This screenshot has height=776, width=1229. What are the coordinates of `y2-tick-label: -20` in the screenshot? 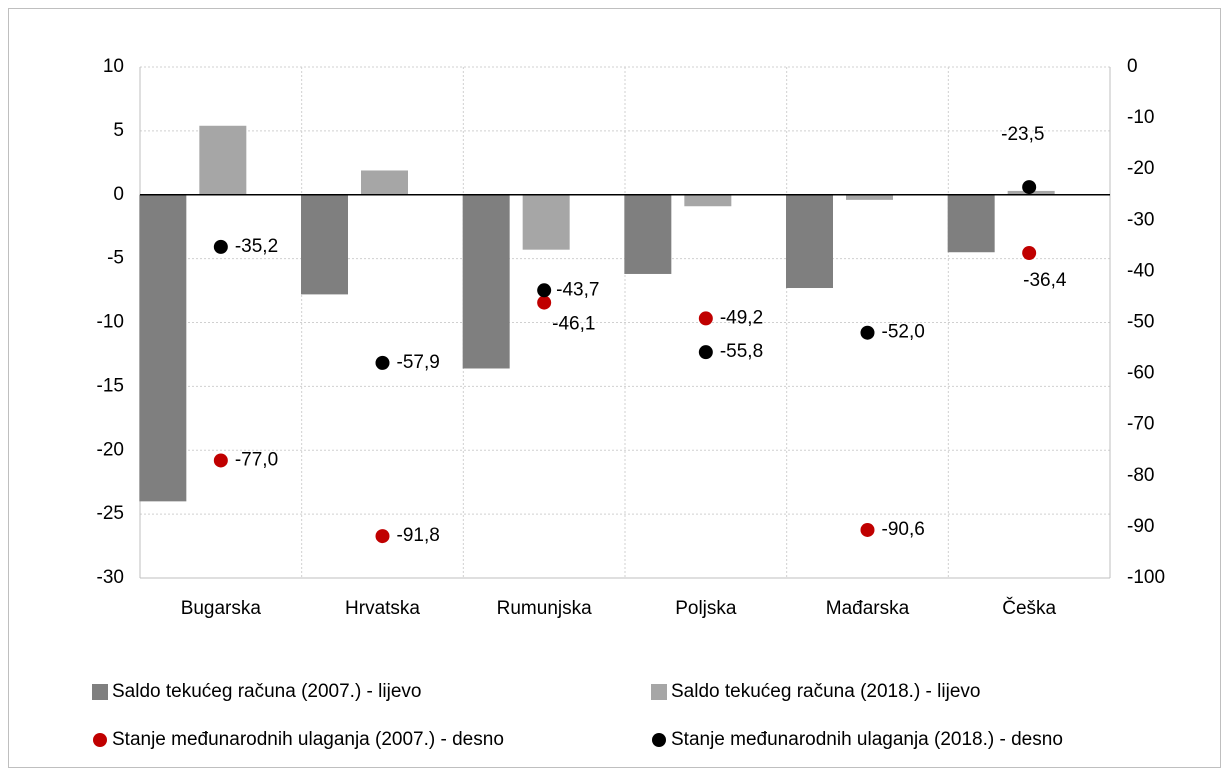 It's located at (1140, 168).